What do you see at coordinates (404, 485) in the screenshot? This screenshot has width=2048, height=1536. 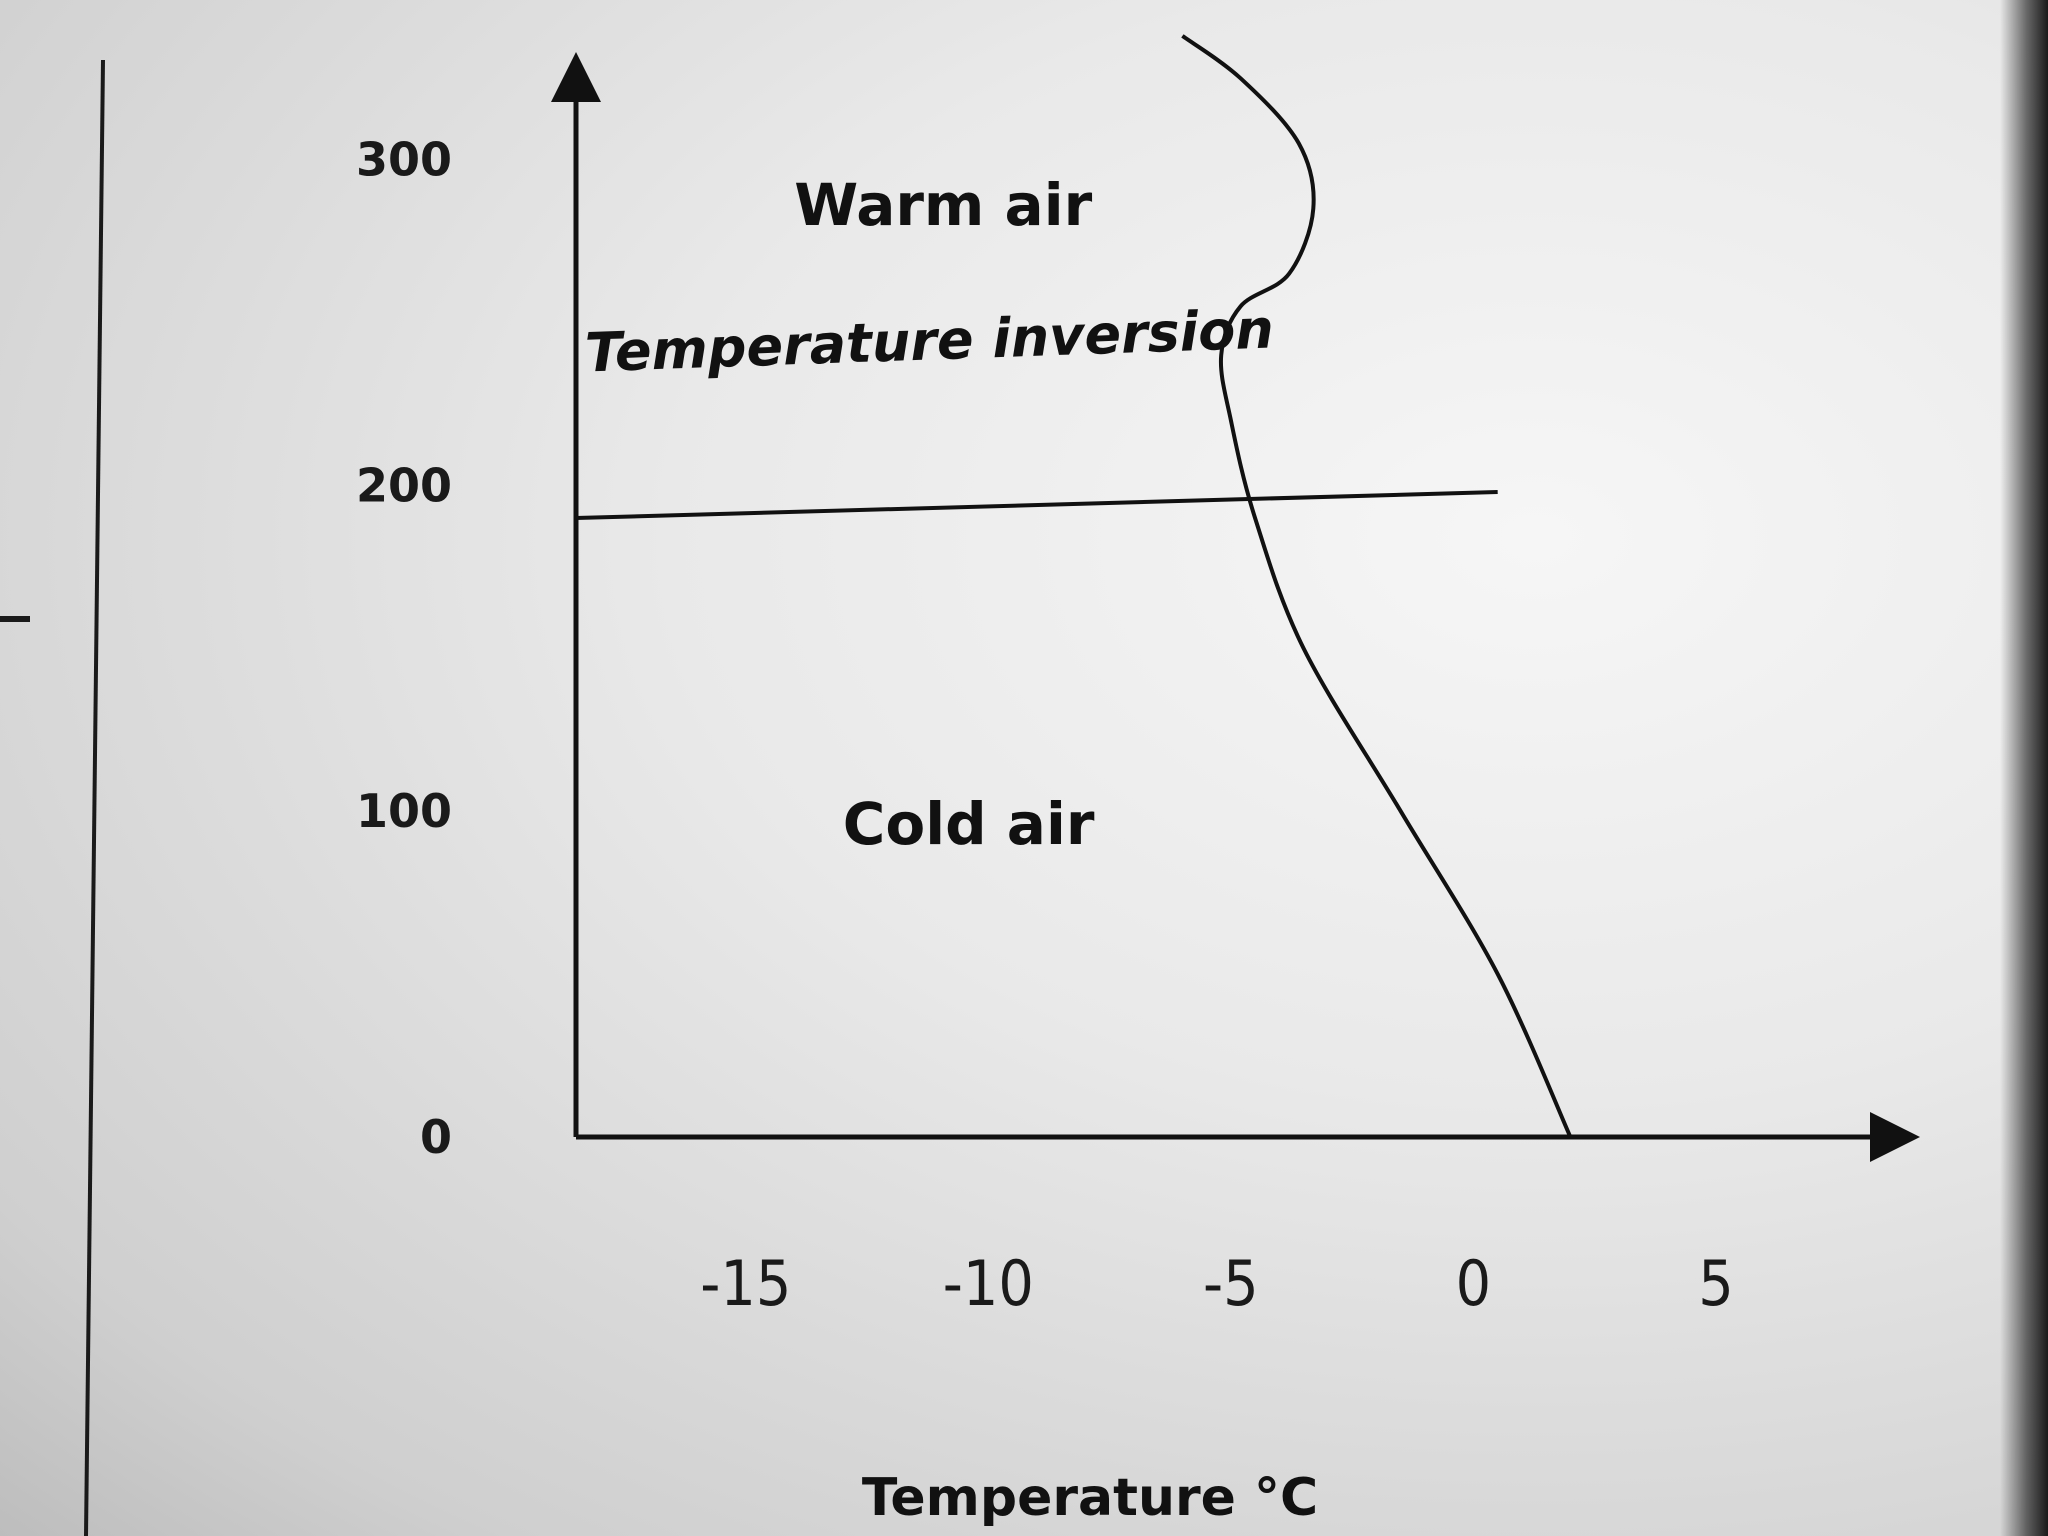 I see `y-tick-label: 200` at bounding box center [404, 485].